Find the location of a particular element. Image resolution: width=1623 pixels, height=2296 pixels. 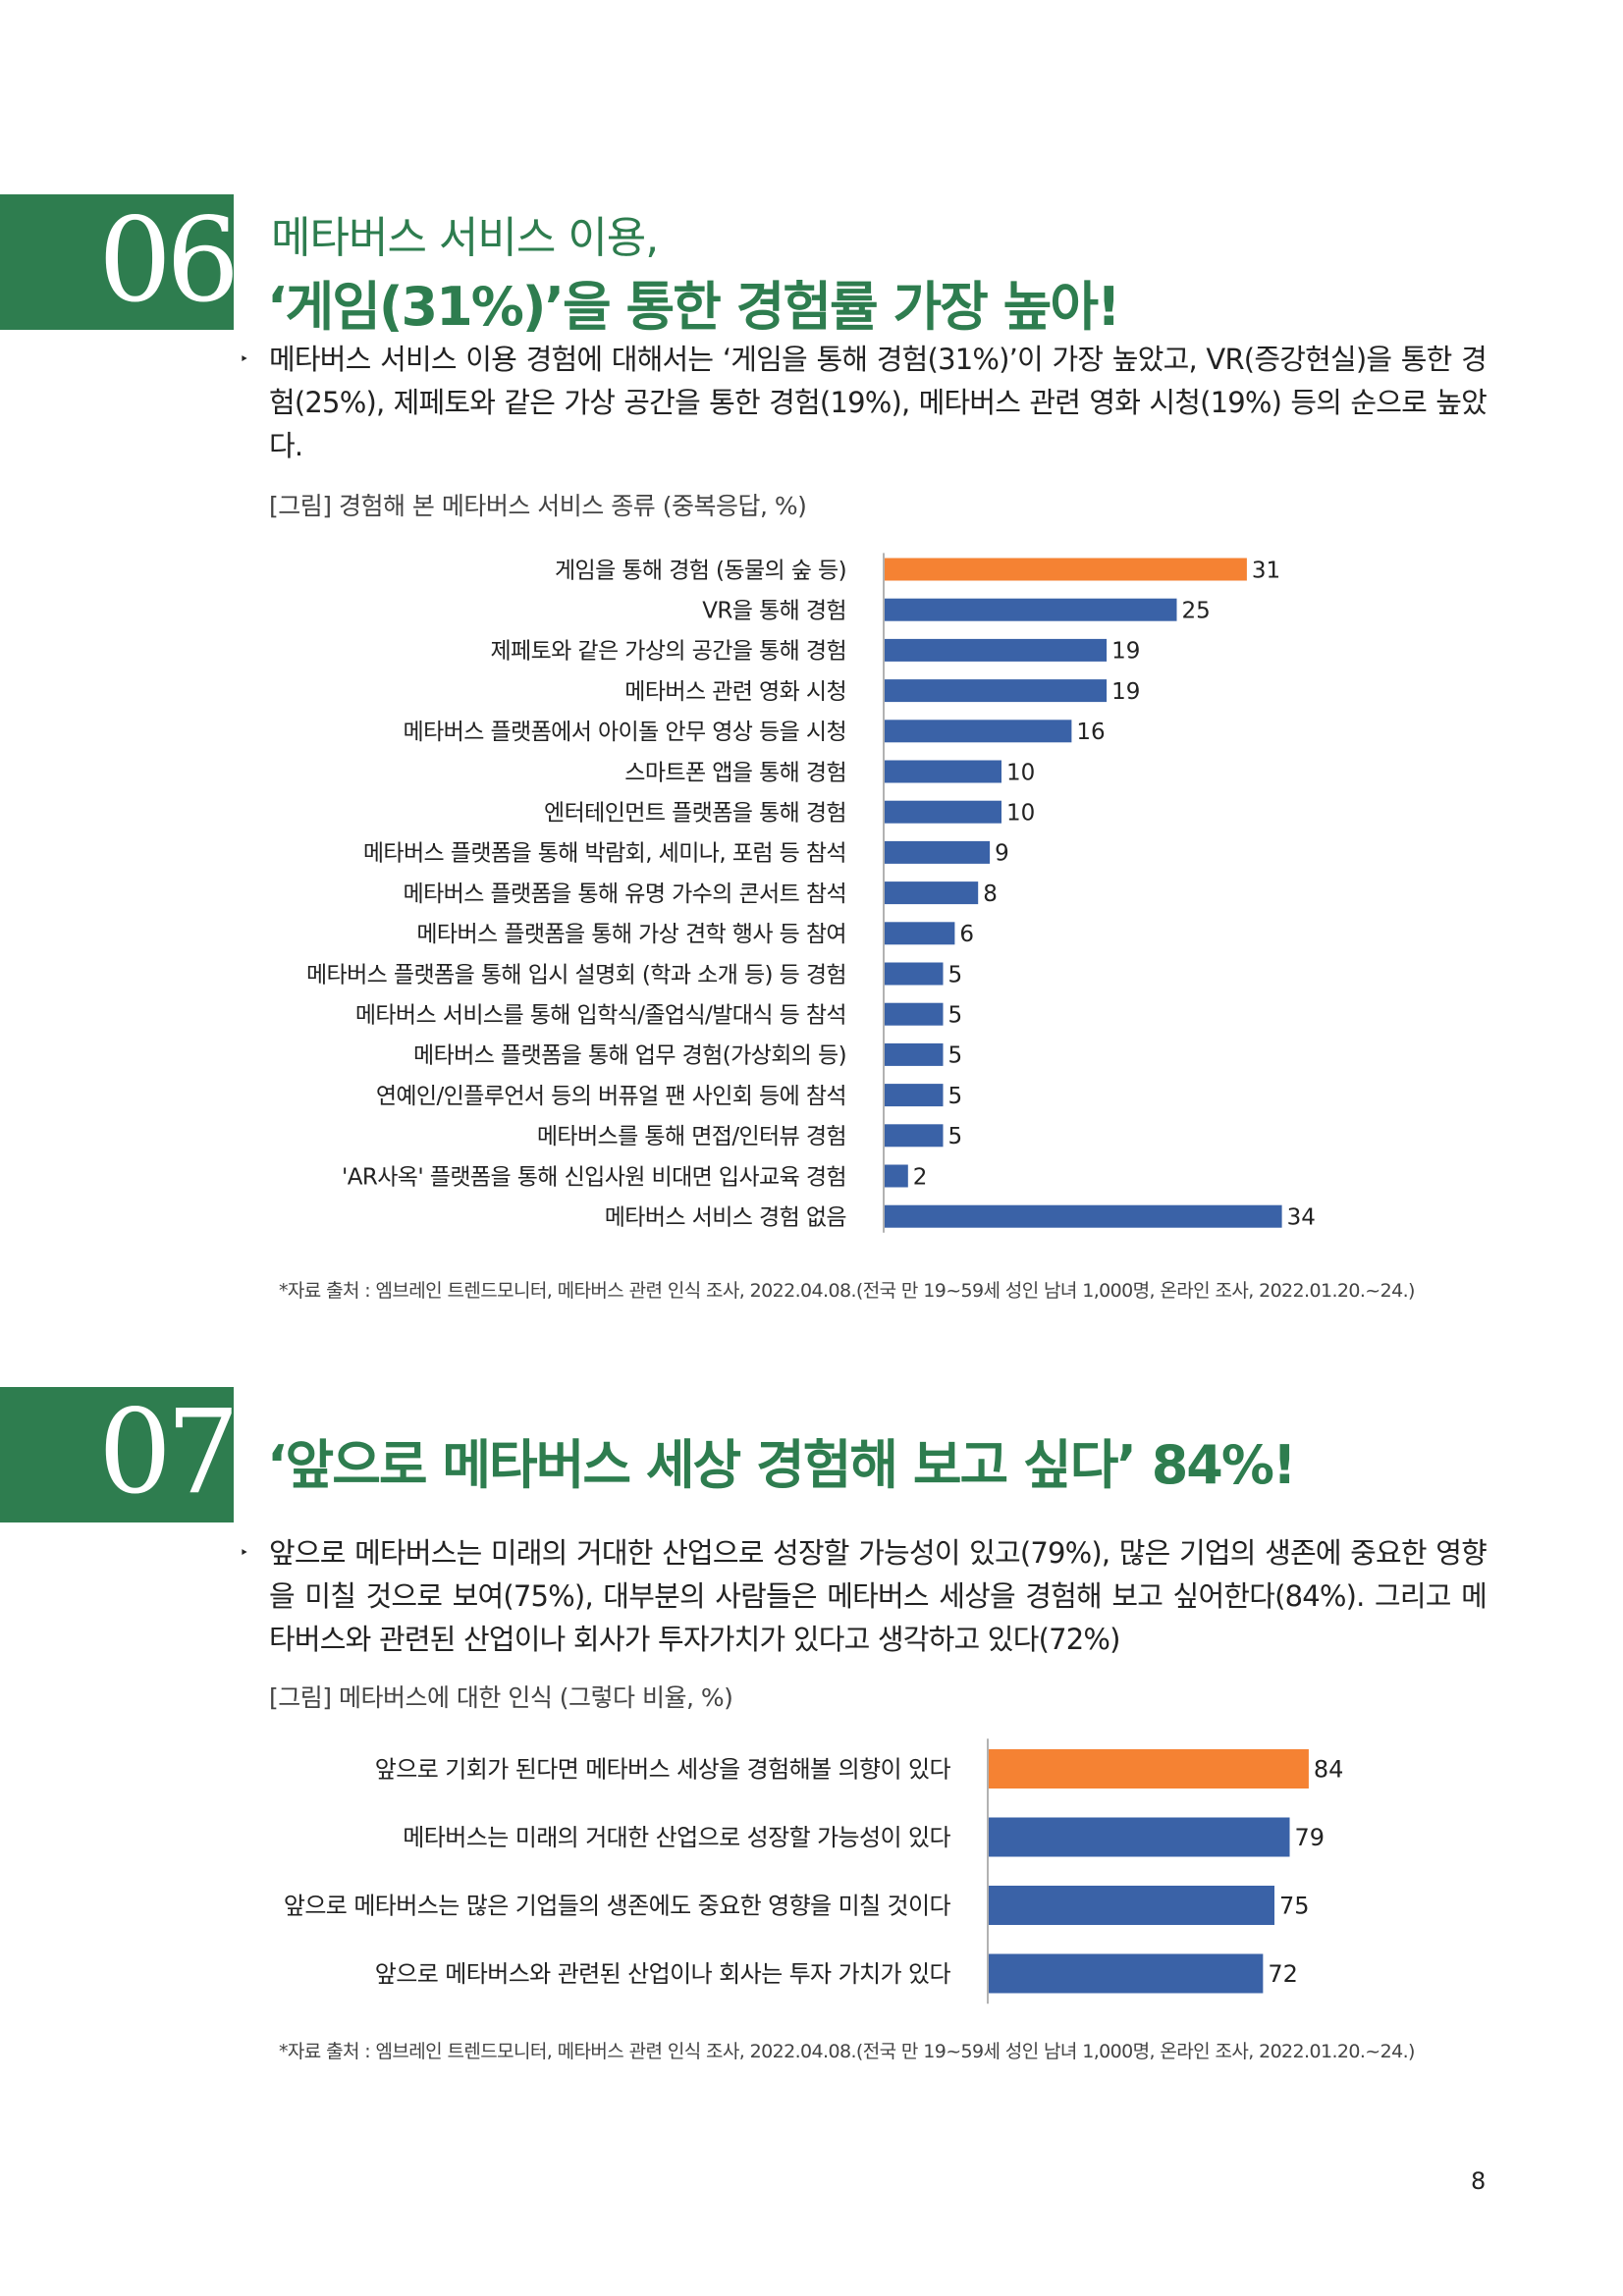

chart-1-caption: [그림] 경험해 본 메타버스 서비스 종류 (중복응답, %) is located at coordinates (538, 506).